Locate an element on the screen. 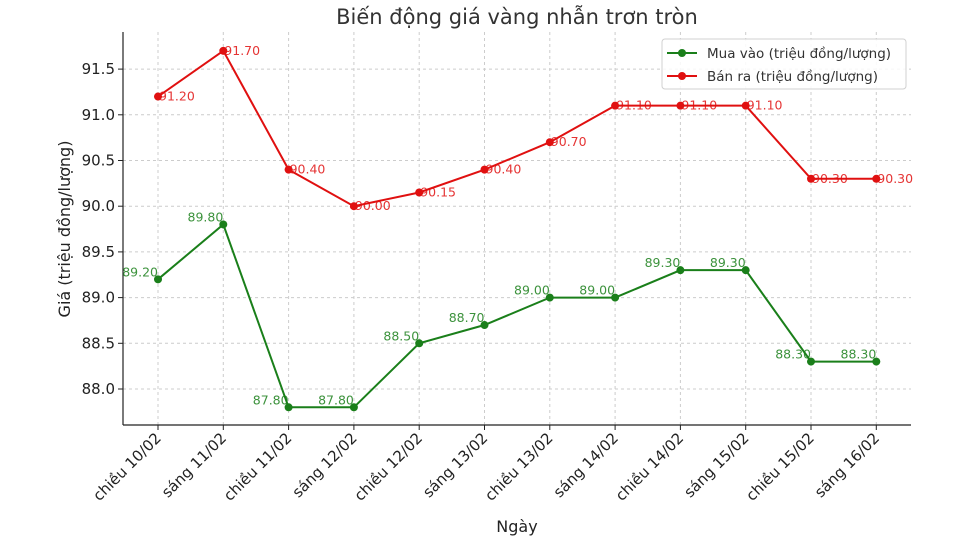 The image size is (960, 540). data-label: 90.70 is located at coordinates (569, 141).